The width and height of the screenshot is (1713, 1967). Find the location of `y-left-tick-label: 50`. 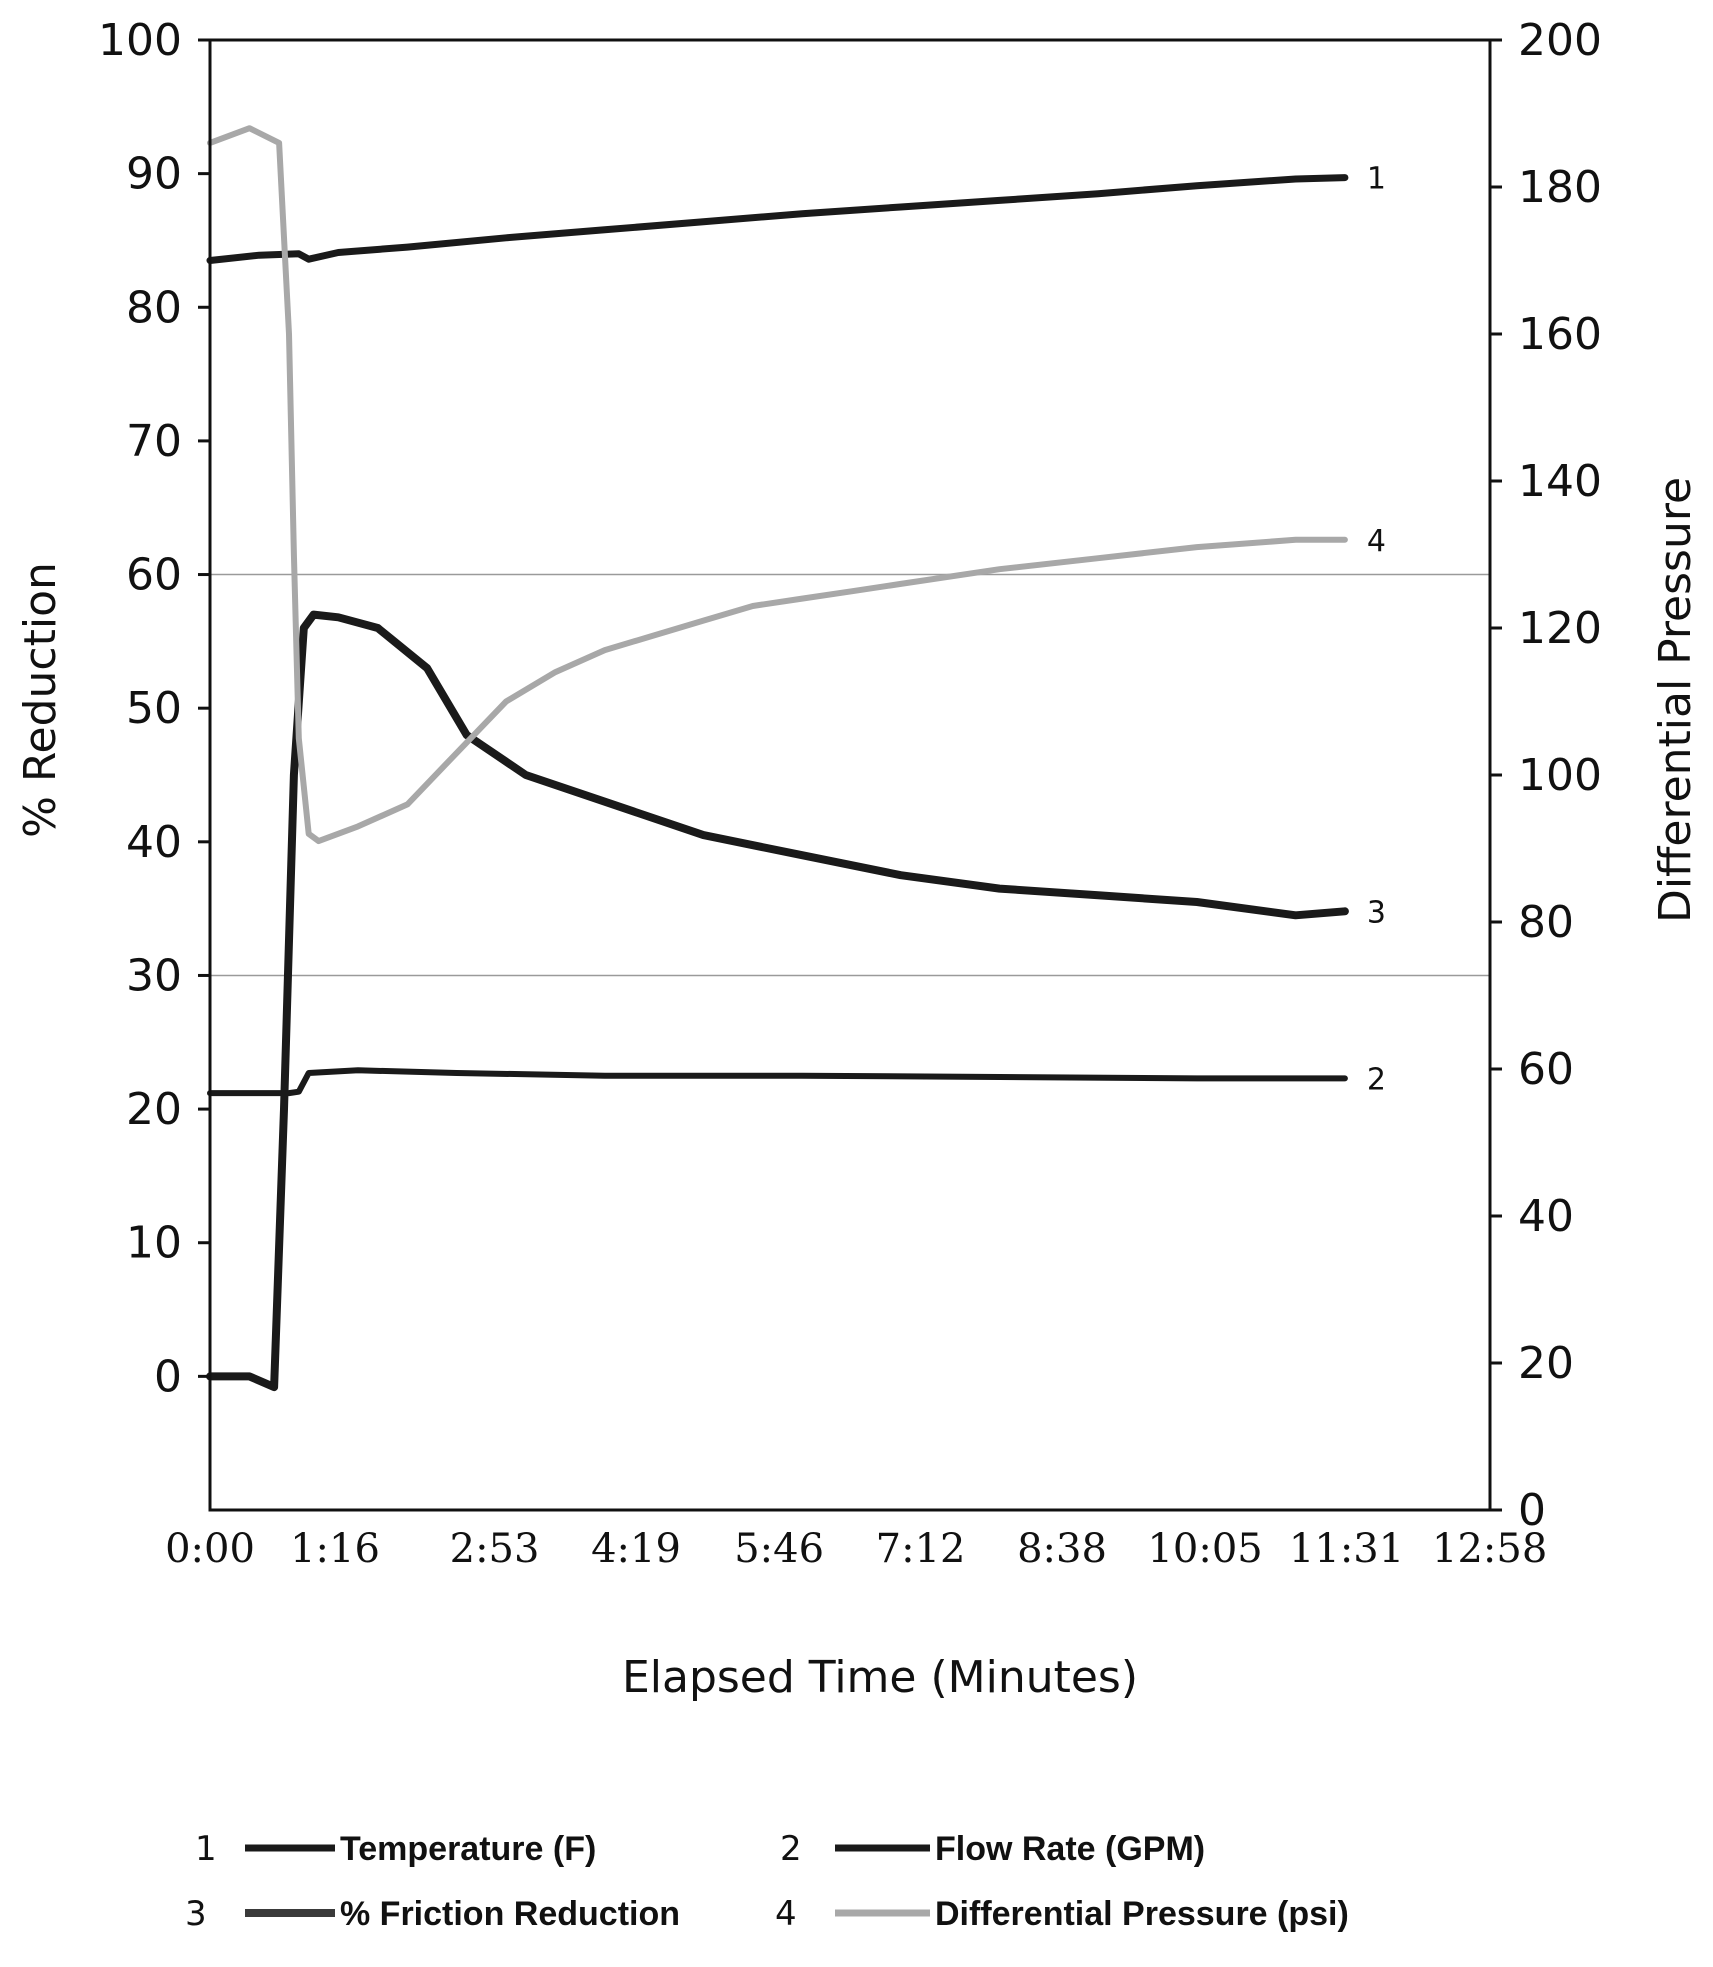

y-left-tick-label: 50 is located at coordinates (154, 708).